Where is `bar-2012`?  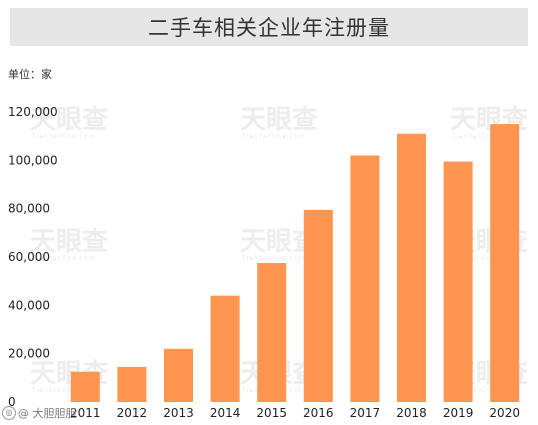 bar-2012 is located at coordinates (132, 384).